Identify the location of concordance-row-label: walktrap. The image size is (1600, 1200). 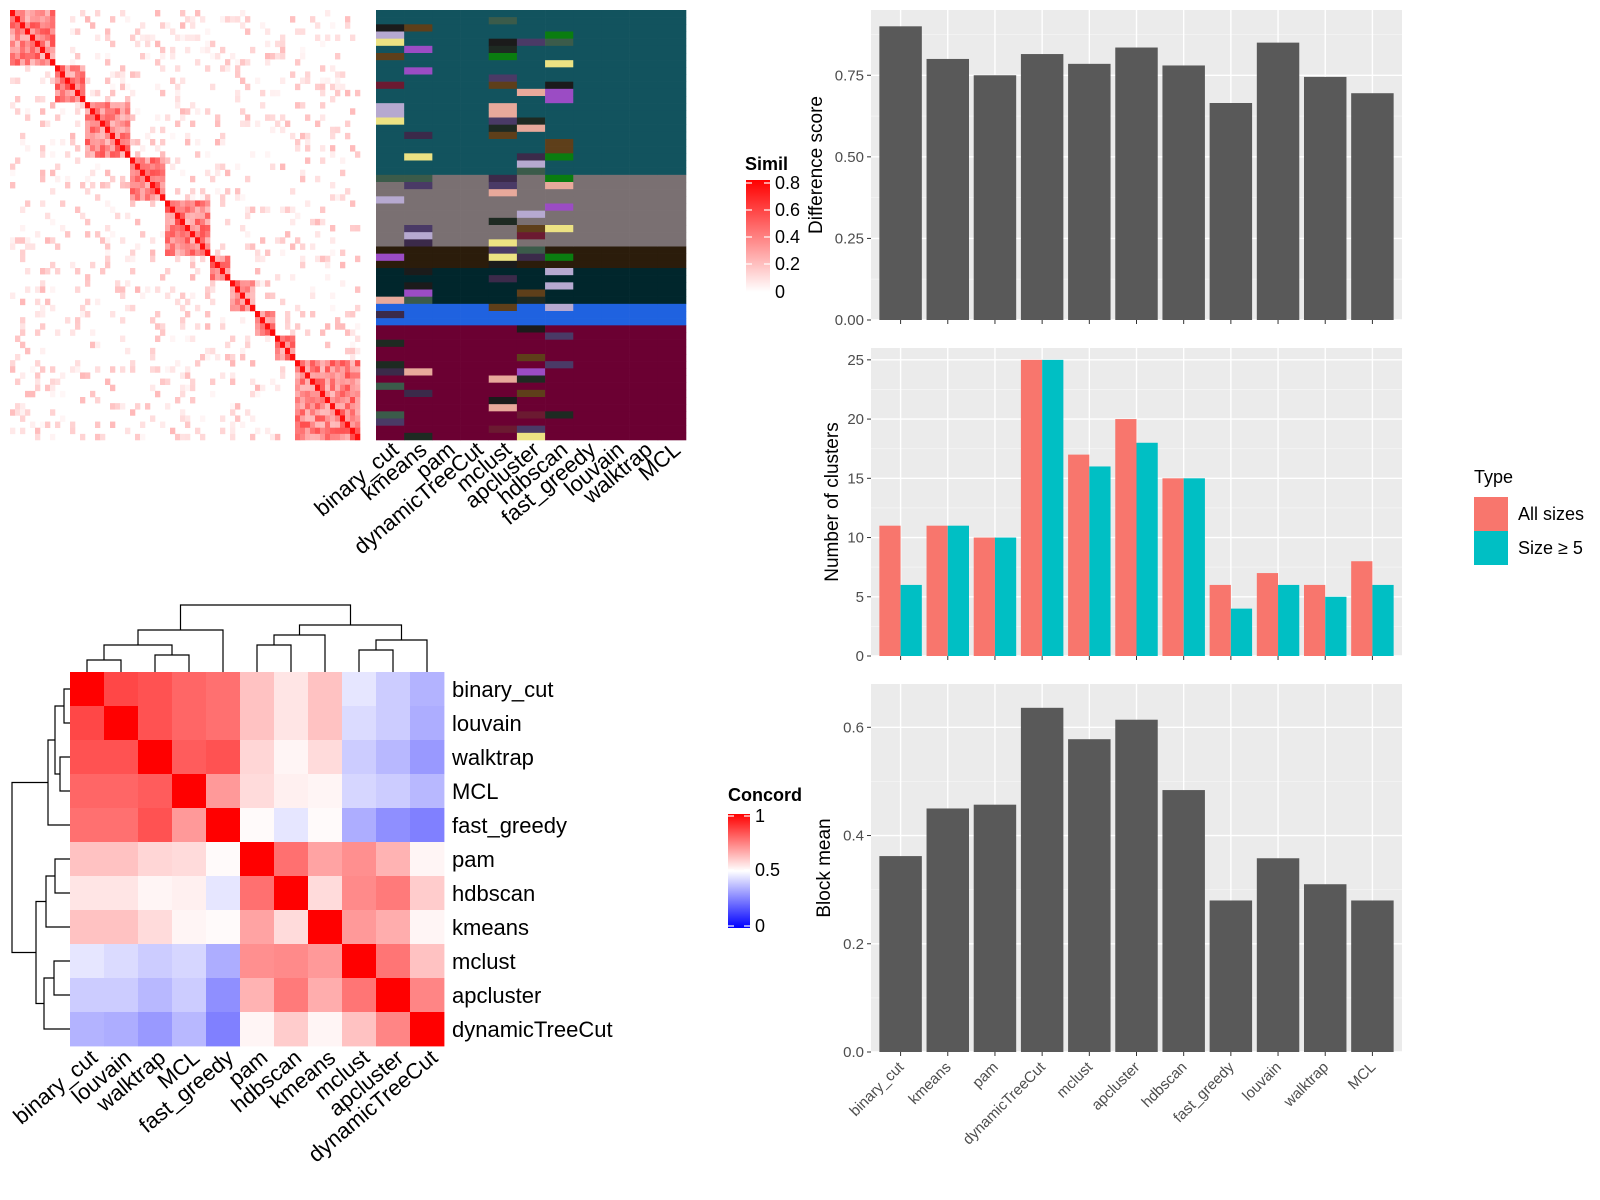
(492, 757).